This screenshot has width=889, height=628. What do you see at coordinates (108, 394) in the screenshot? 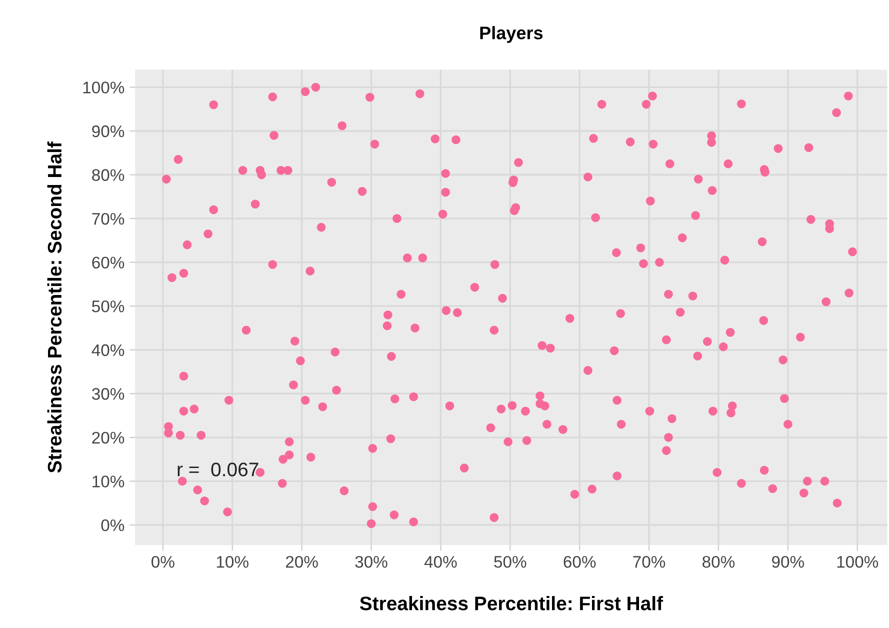
I see `y-tick-label: 30%` at bounding box center [108, 394].